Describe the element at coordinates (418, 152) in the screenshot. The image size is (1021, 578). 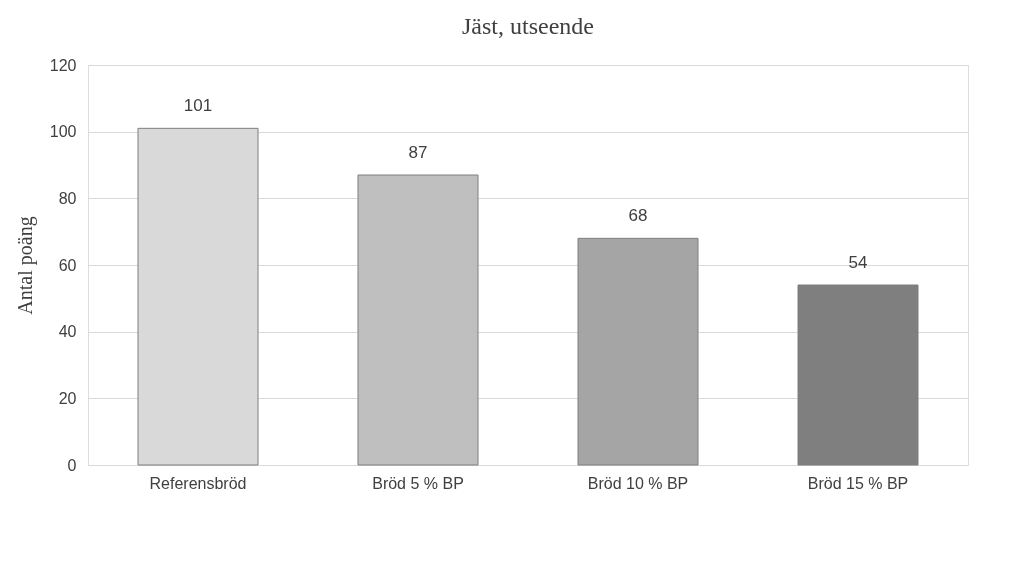
I see `data-label: 87` at that location.